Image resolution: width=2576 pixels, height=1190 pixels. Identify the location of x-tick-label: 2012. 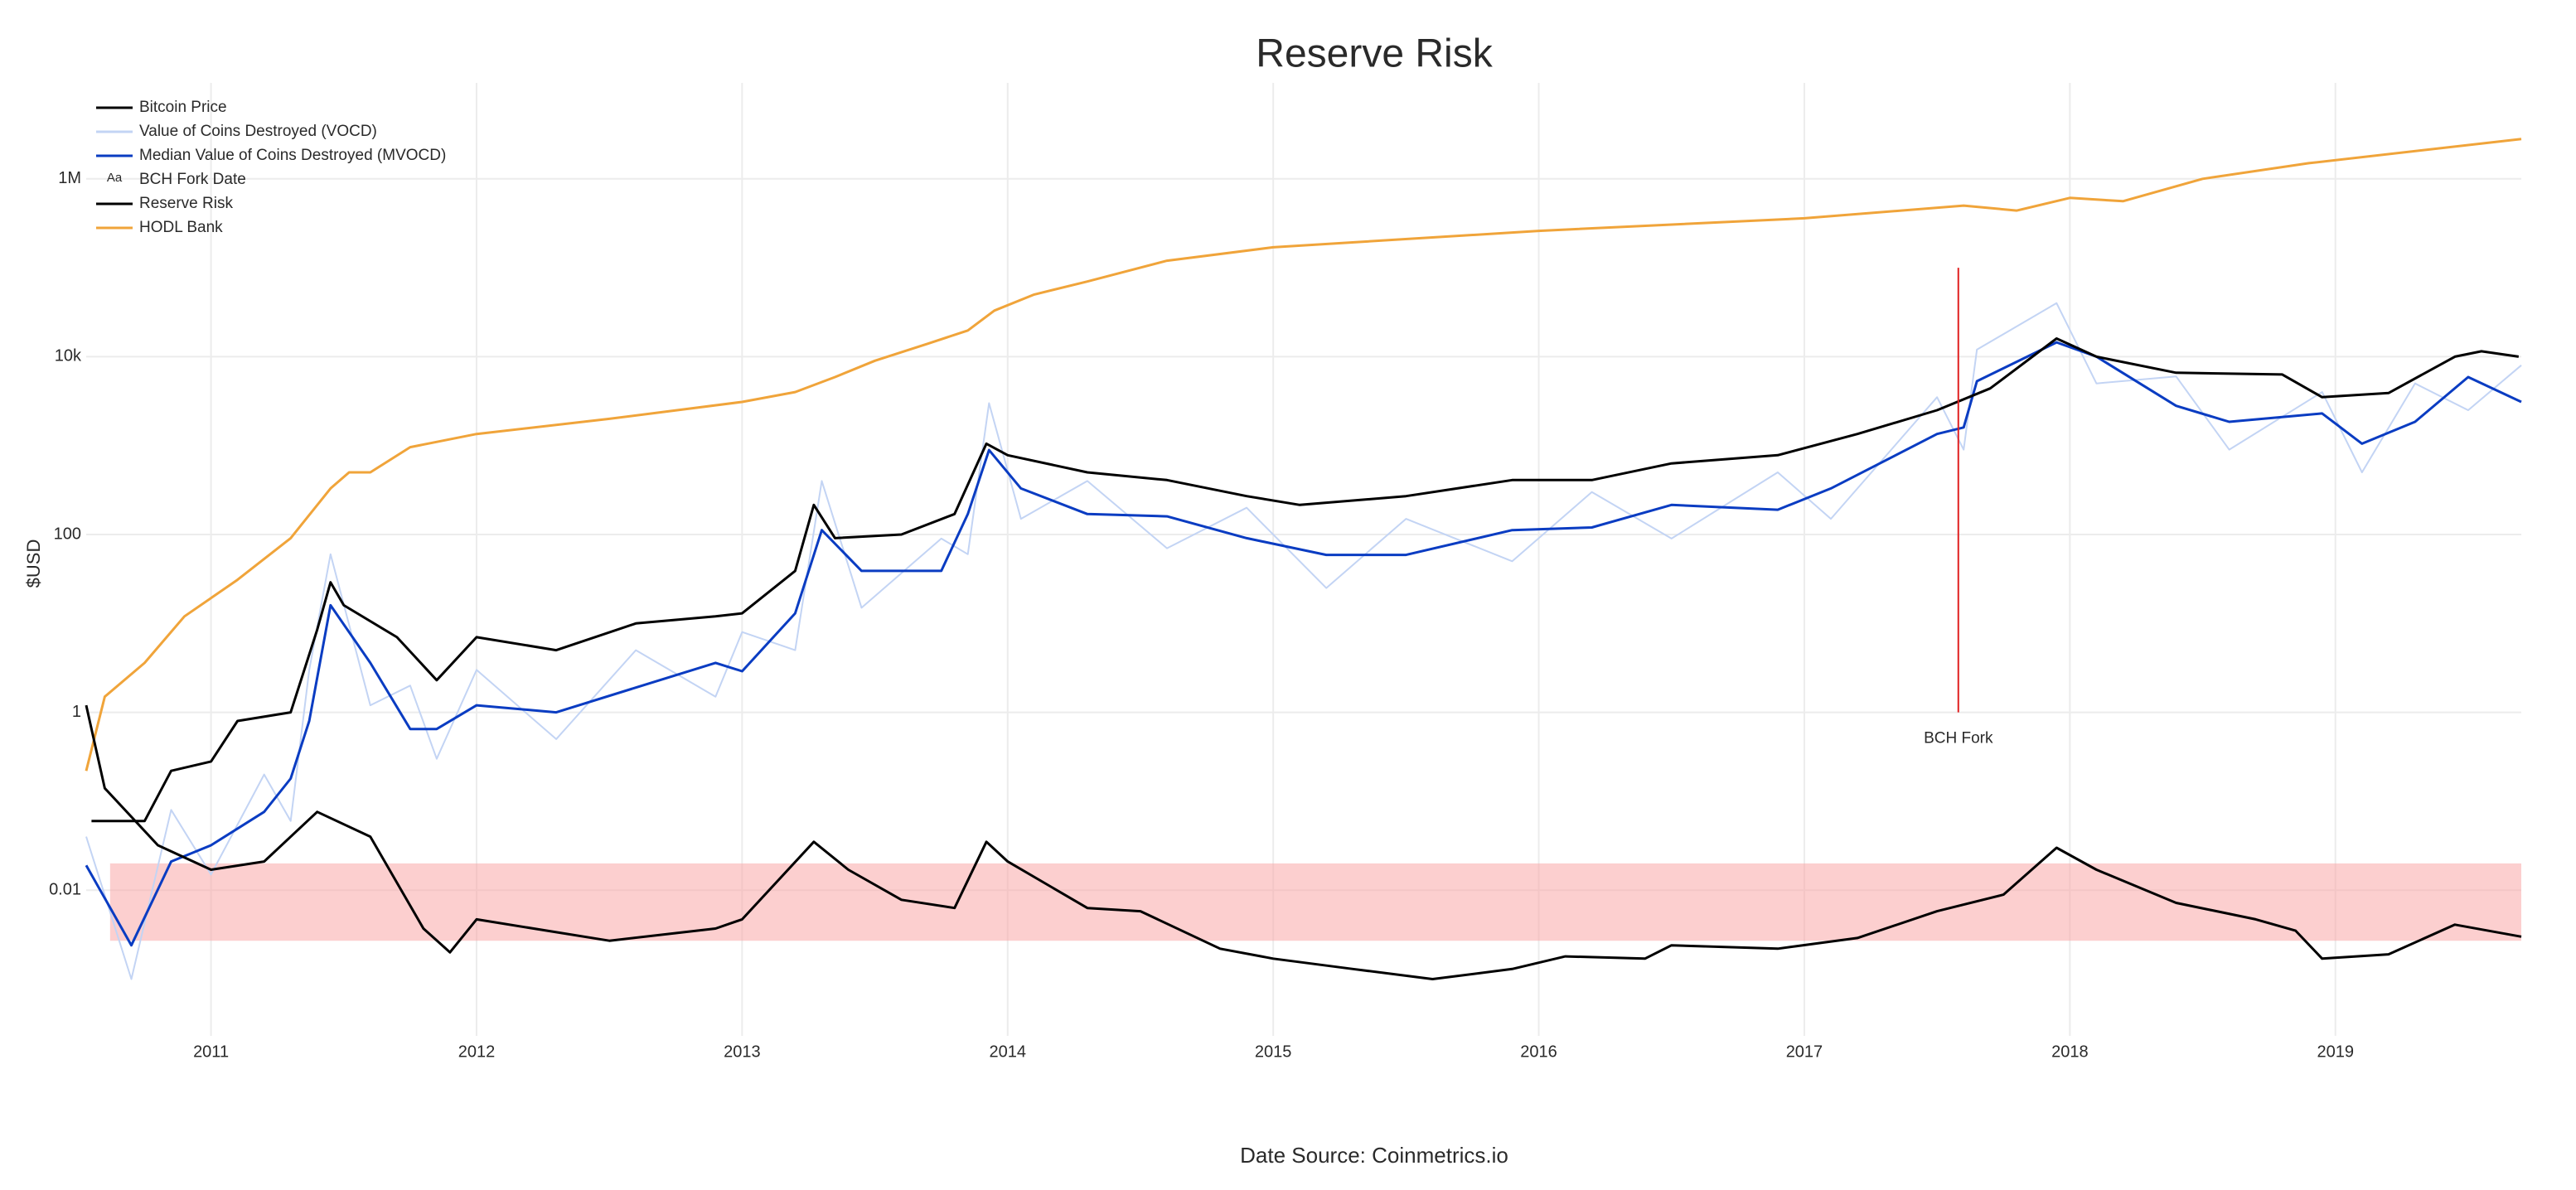
(477, 1051).